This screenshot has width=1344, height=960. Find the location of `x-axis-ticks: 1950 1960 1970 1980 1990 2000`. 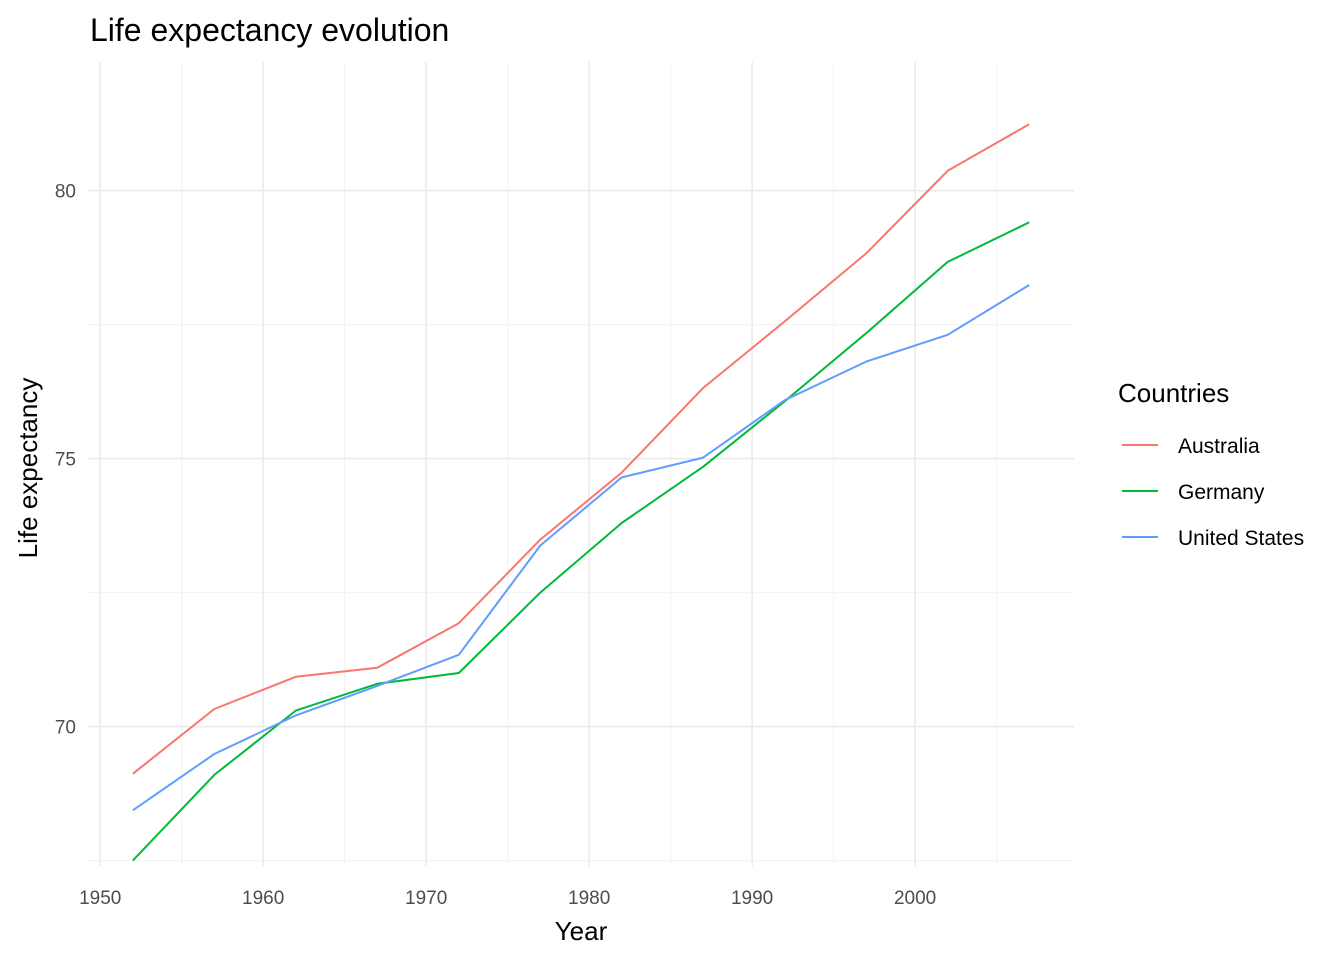

x-axis-ticks: 1950 1960 1970 1980 1990 2000 is located at coordinates (507, 898).